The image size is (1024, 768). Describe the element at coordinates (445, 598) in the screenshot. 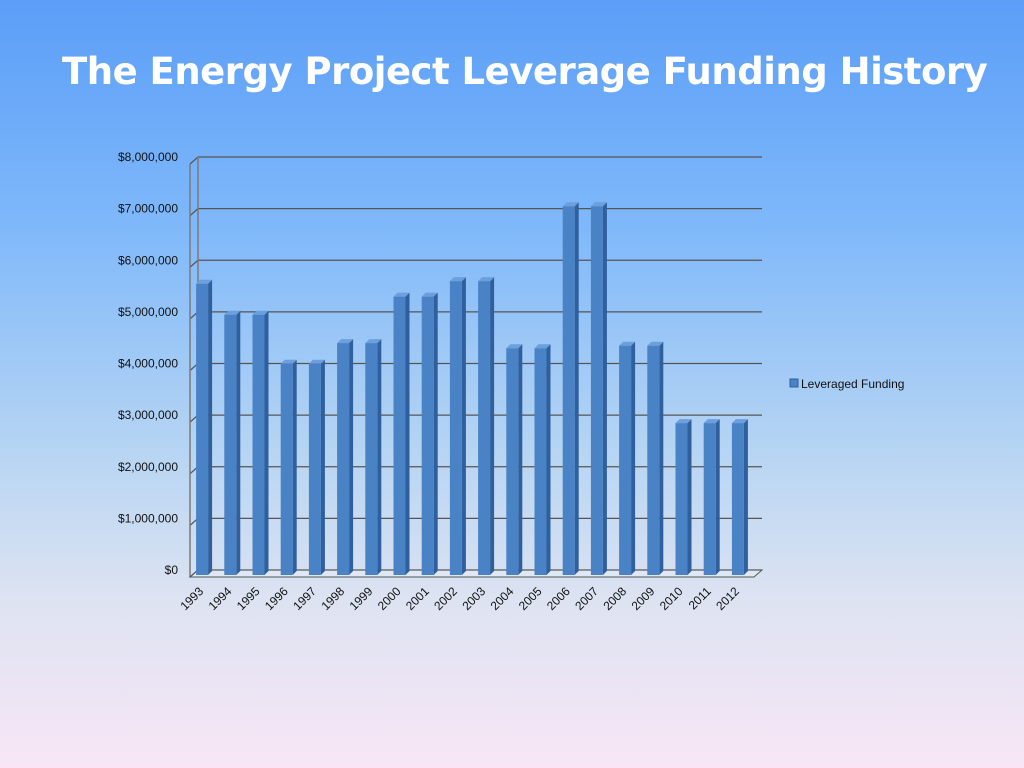

I see `x-tick-label: 2002` at that location.